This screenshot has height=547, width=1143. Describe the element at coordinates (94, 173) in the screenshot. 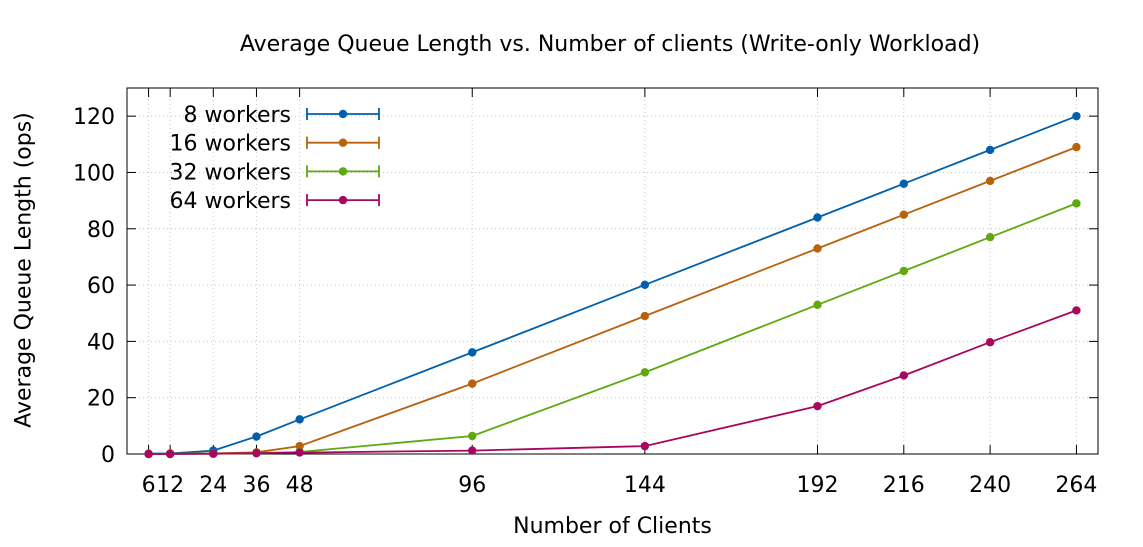

I see `y-tick-label: 100` at that location.